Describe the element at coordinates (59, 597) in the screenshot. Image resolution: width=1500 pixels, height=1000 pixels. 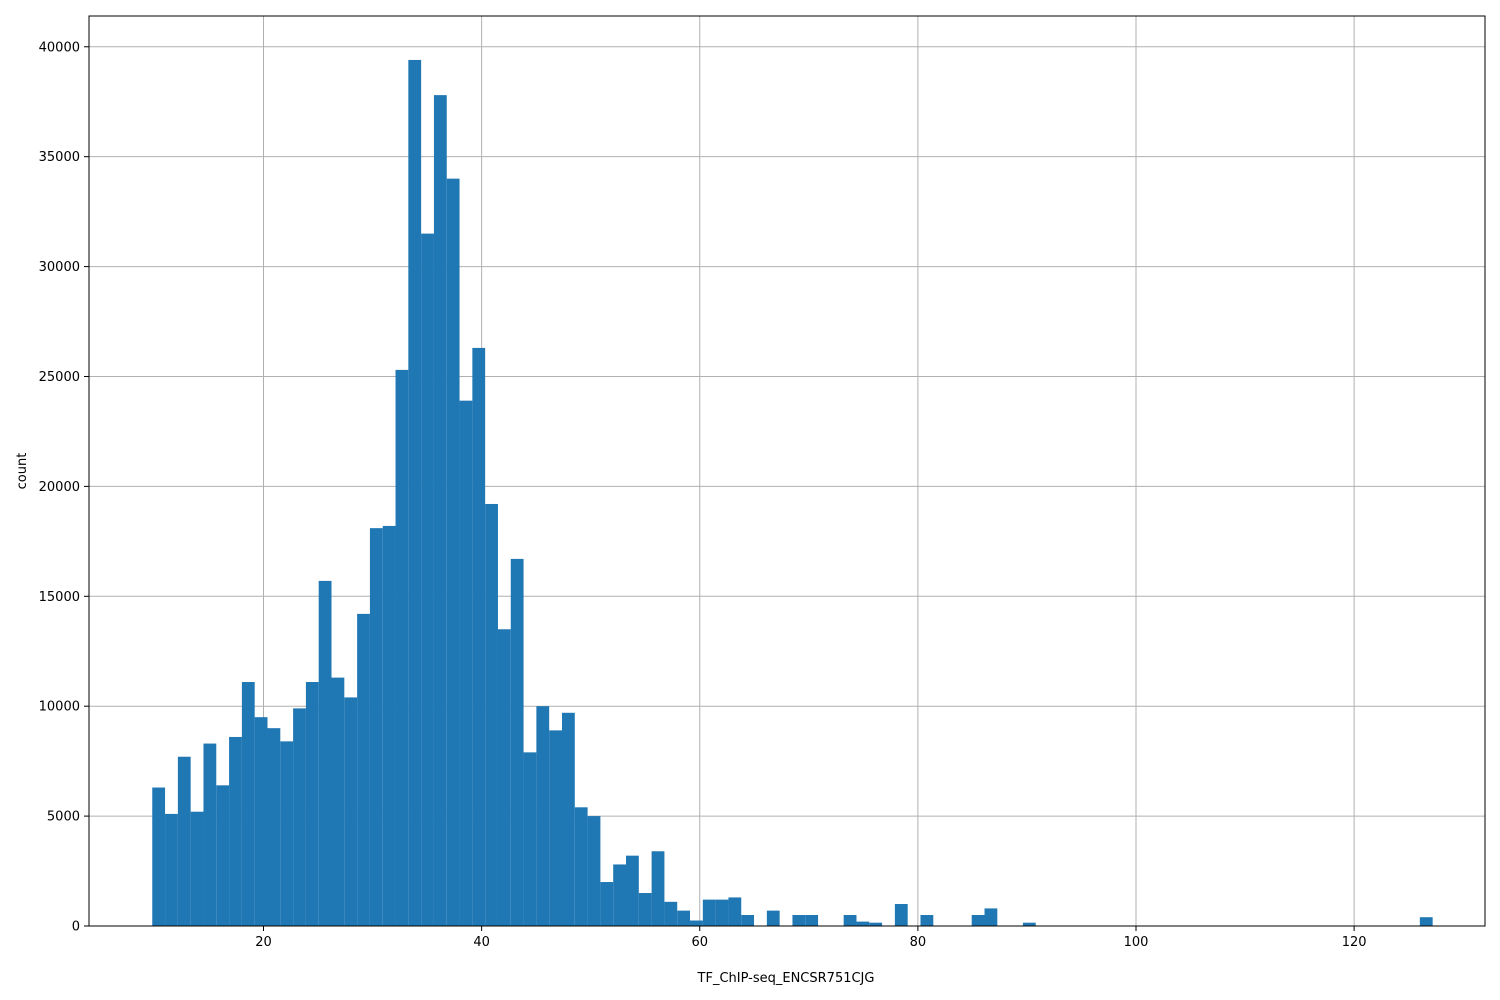
I see `y-tick-label: 15000` at that location.